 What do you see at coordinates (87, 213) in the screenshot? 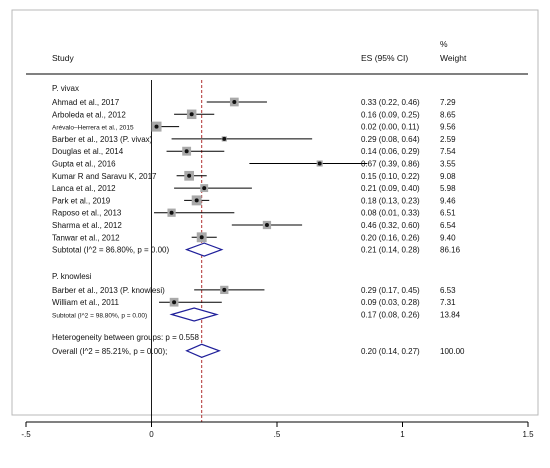
I see `study-label: Raposo et al., 2013` at bounding box center [87, 213].